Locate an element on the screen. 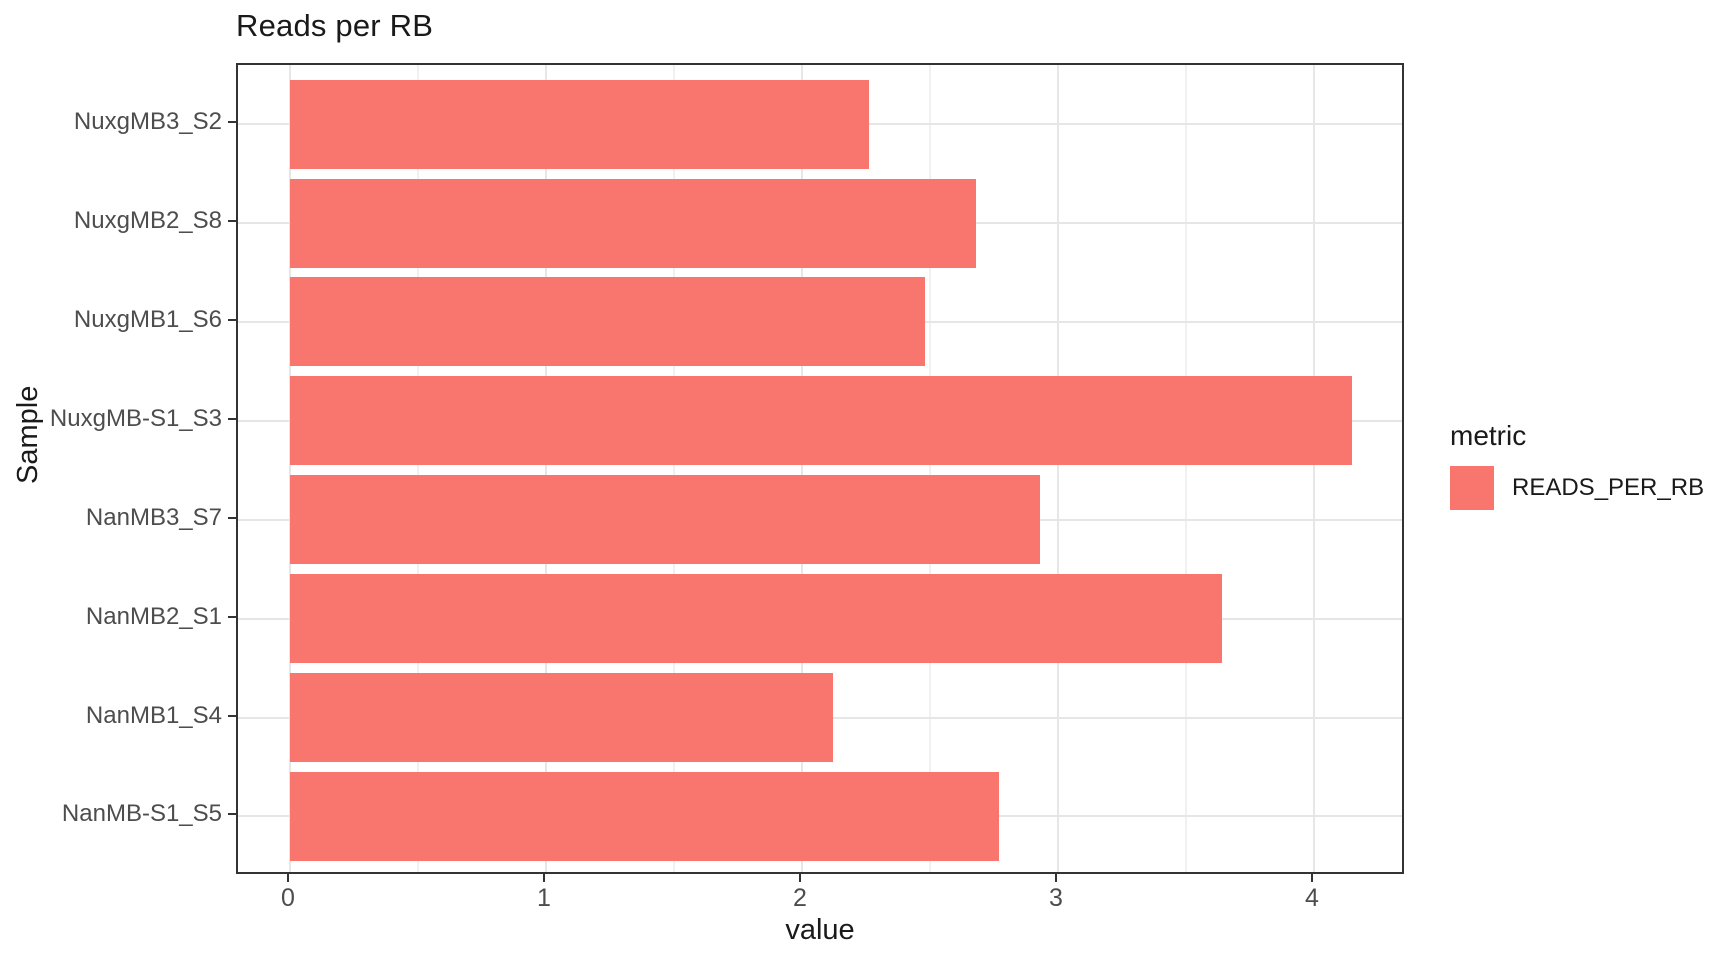 This screenshot has width=1728, height=960. bar-NuxgMB1_S6 is located at coordinates (607, 322).